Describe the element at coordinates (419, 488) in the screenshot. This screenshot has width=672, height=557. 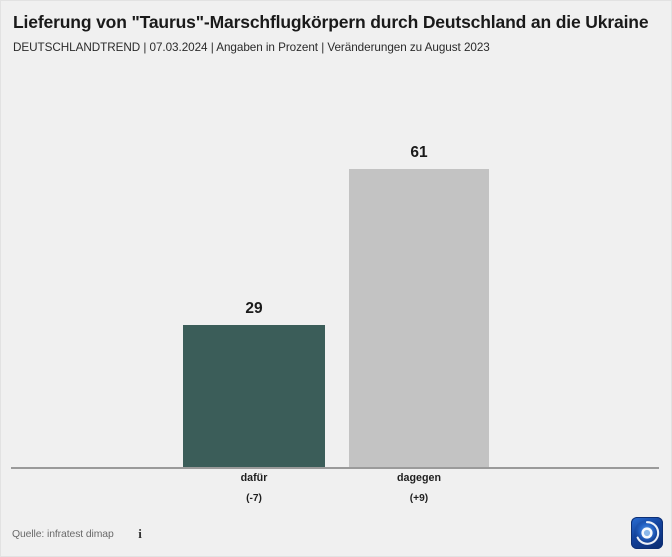
I see `category-label-dagegen: dagegen (+9)` at that location.